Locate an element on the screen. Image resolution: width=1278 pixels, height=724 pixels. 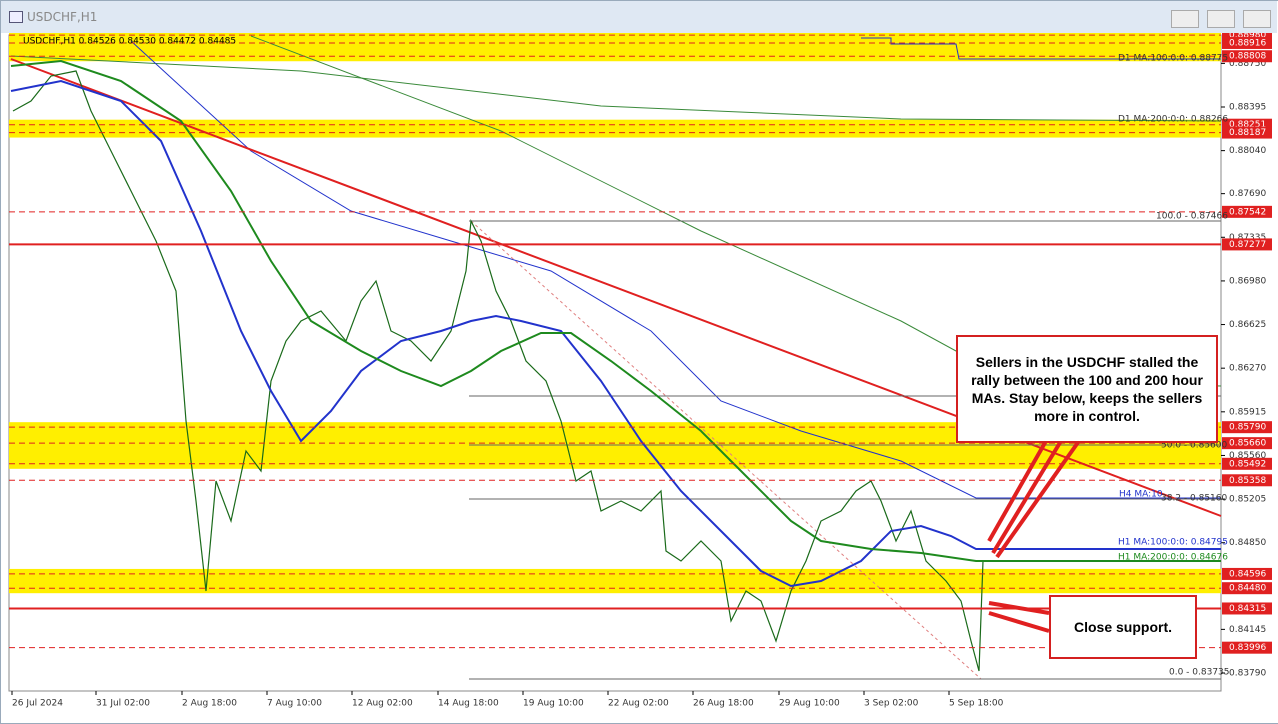
window-icon is located at coordinates (16, 17).